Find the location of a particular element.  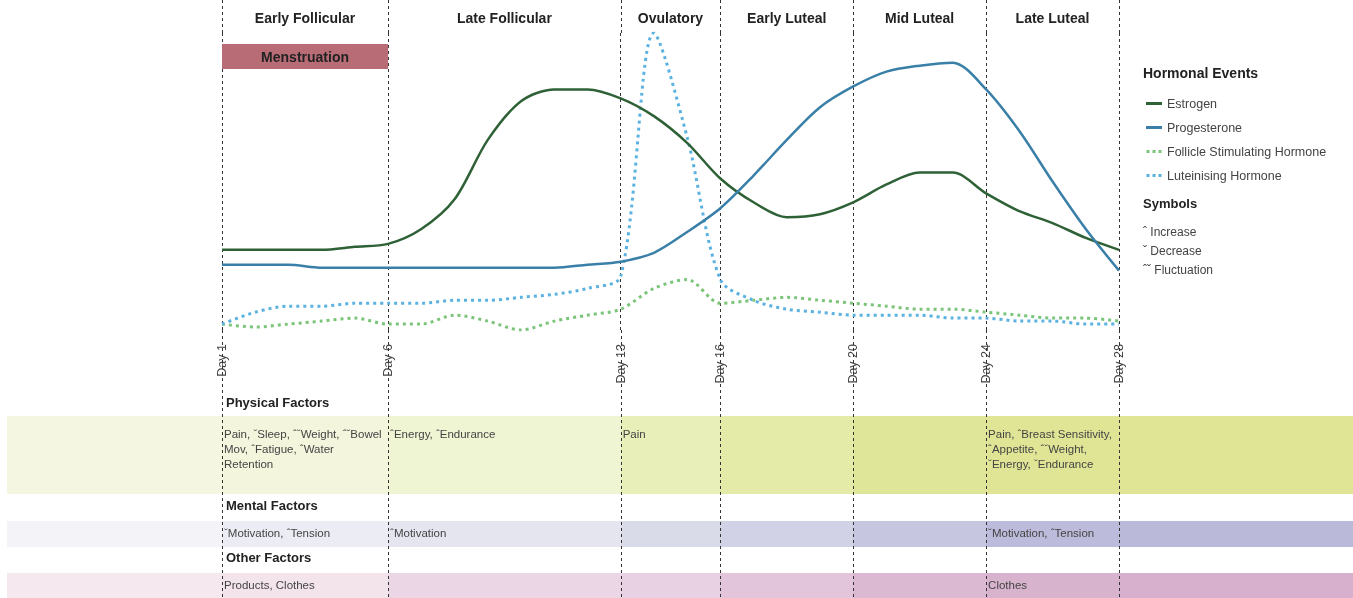

text: Mid Luteal is located at coordinates (920, 18).